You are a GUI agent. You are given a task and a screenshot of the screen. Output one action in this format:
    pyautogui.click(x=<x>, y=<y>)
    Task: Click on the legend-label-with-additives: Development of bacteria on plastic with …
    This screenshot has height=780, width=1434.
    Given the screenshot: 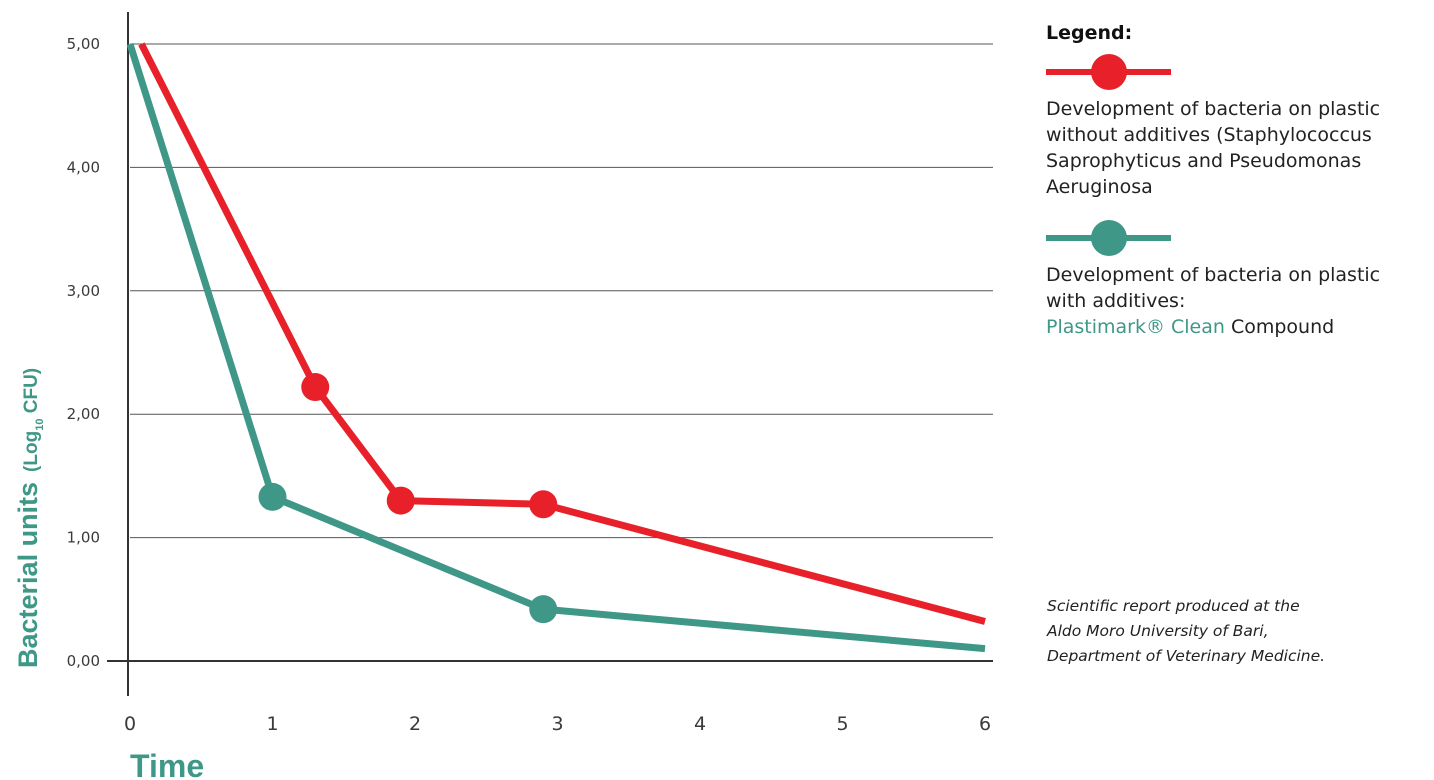 What is the action you would take?
    pyautogui.click(x=1238, y=301)
    